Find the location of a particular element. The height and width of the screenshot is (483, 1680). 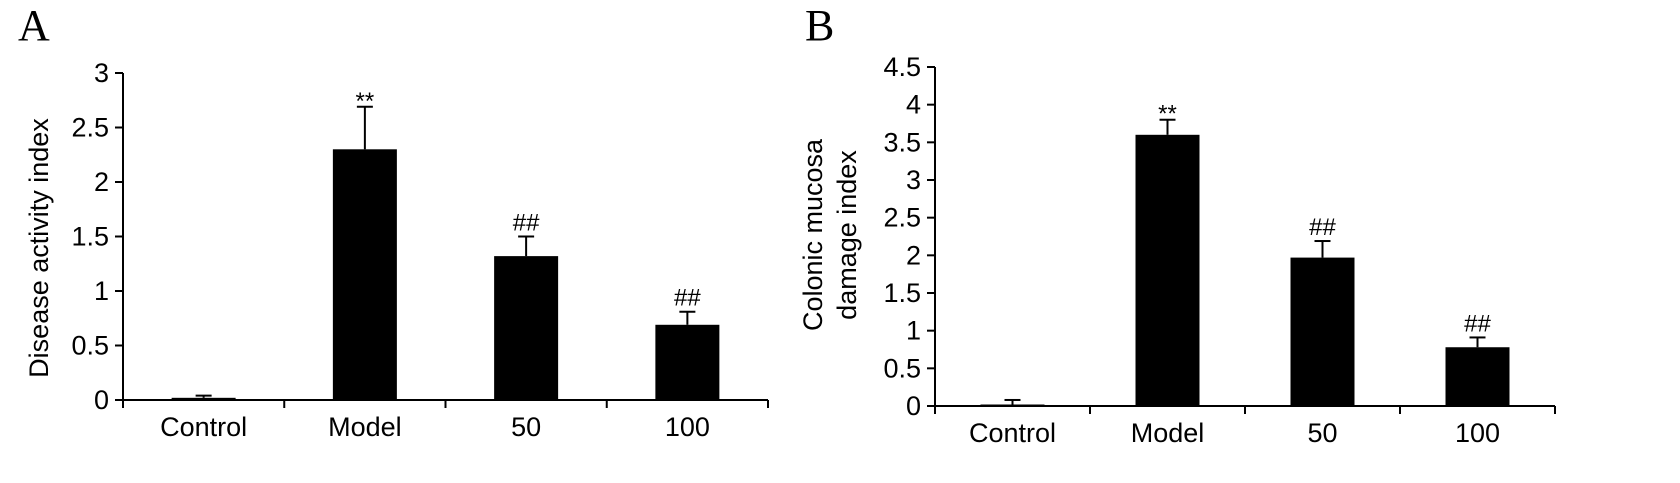

y-axis-title-b-line-1: Colonic mucosa is located at coordinates (813, 234).